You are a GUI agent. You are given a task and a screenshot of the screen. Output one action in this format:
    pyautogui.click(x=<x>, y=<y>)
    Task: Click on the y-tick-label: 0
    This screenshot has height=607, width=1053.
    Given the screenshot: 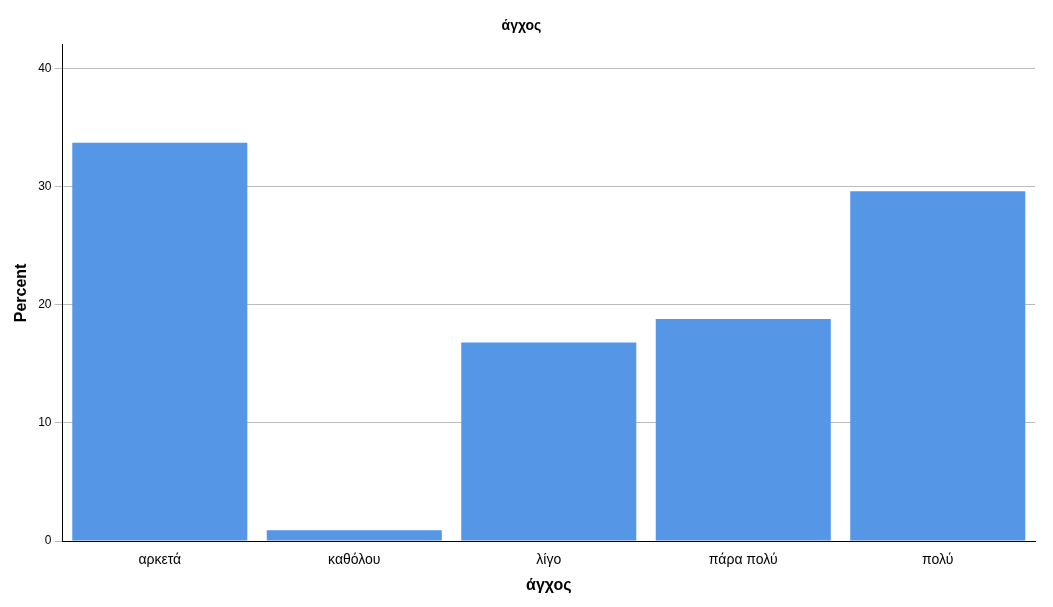 What is the action you would take?
    pyautogui.click(x=48, y=540)
    